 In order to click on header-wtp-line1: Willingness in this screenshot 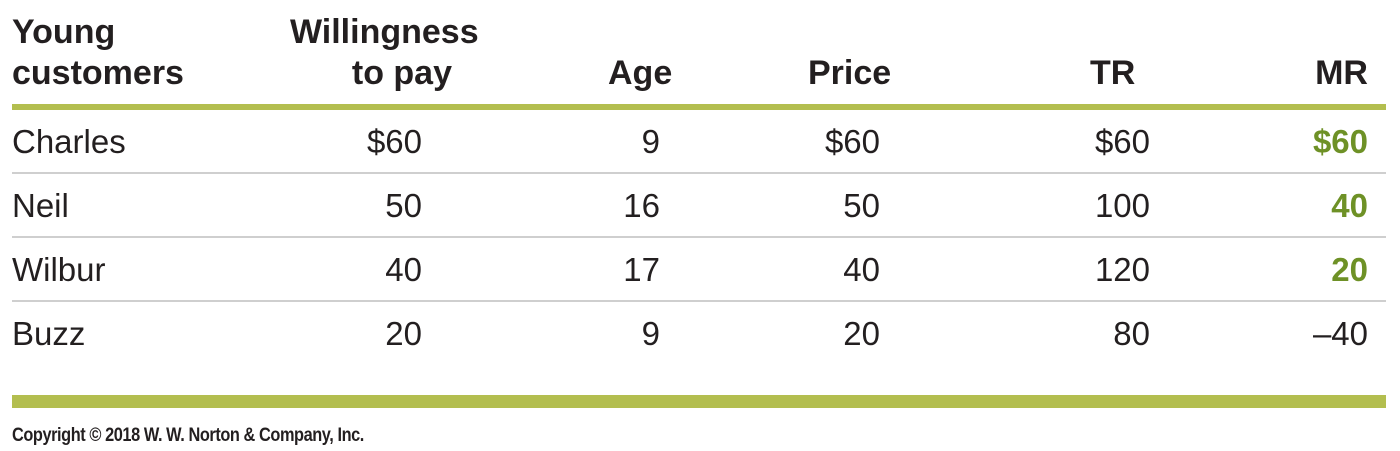, I will do `click(384, 32)`.